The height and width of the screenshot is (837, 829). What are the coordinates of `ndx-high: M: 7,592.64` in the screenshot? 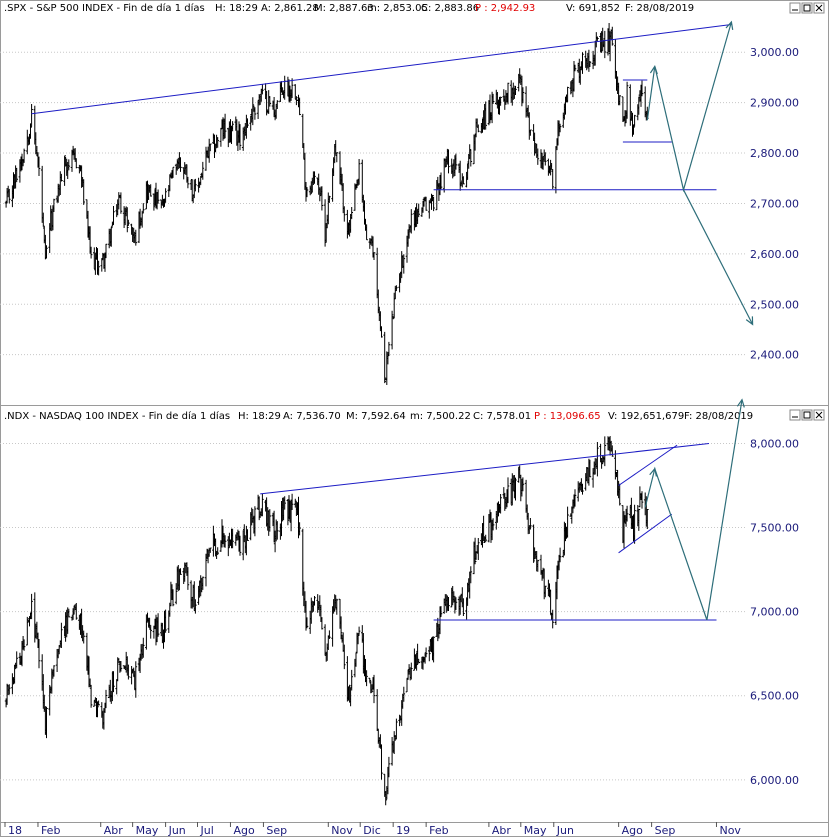 It's located at (376, 416).